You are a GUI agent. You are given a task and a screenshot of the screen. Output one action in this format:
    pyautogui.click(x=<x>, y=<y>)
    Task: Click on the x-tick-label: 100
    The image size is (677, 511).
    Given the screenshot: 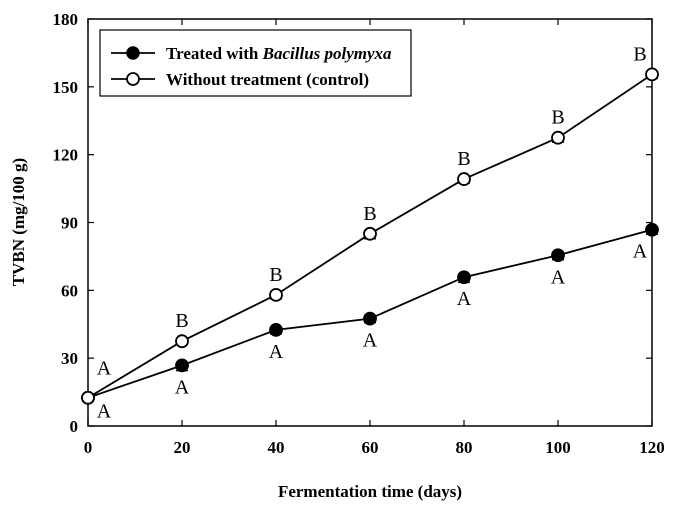 What is the action you would take?
    pyautogui.click(x=558, y=447)
    